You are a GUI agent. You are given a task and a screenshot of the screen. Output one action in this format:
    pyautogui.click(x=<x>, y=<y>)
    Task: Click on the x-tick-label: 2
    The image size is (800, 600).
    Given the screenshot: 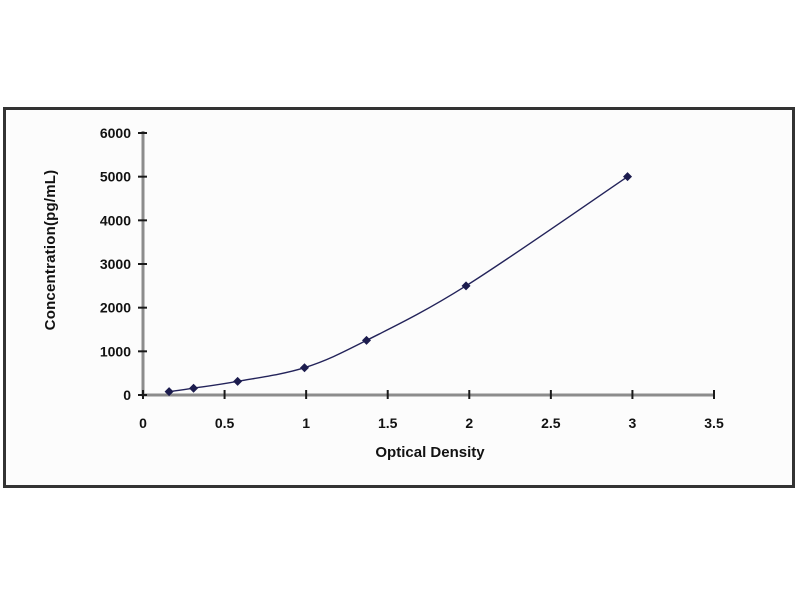 What is the action you would take?
    pyautogui.click(x=469, y=423)
    